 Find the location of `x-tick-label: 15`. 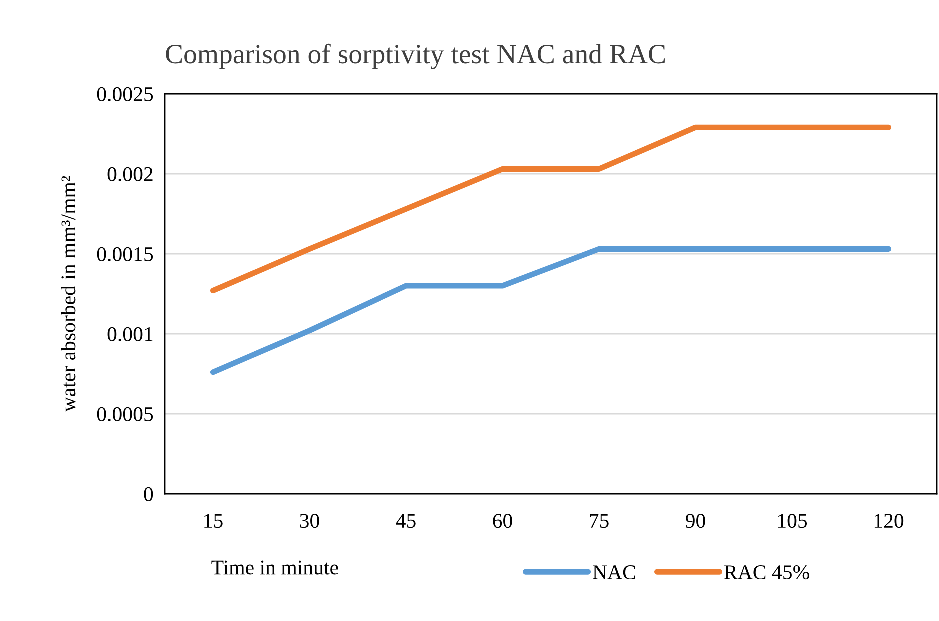

x-tick-label: 15 is located at coordinates (213, 521).